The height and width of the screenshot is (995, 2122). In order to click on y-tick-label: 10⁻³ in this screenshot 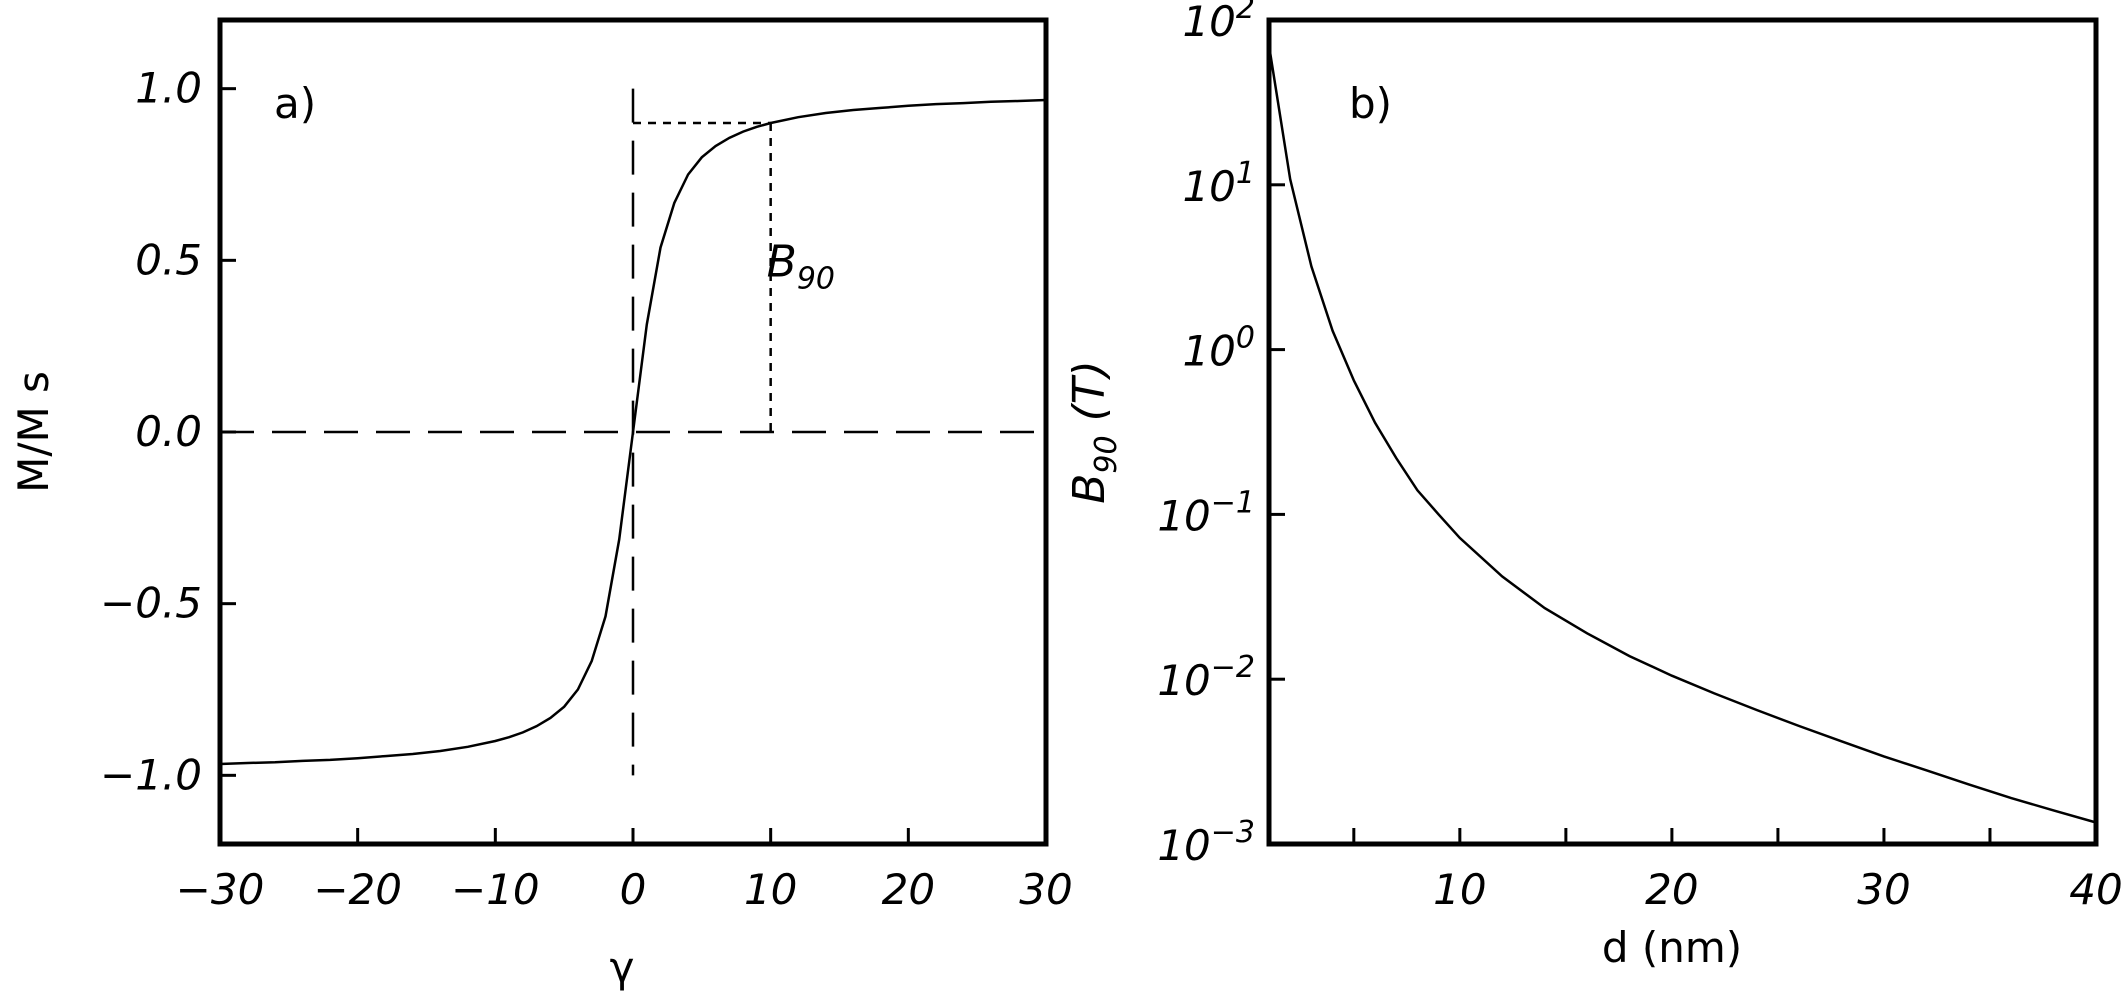, I will do `click(1206, 842)`.